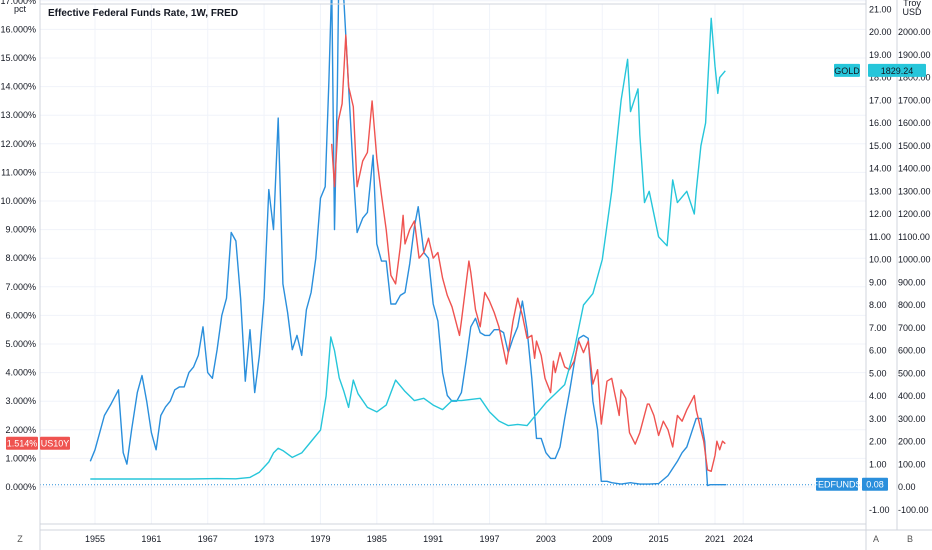  I want to click on right-b-tick-label: 1300.00, so click(914, 191).